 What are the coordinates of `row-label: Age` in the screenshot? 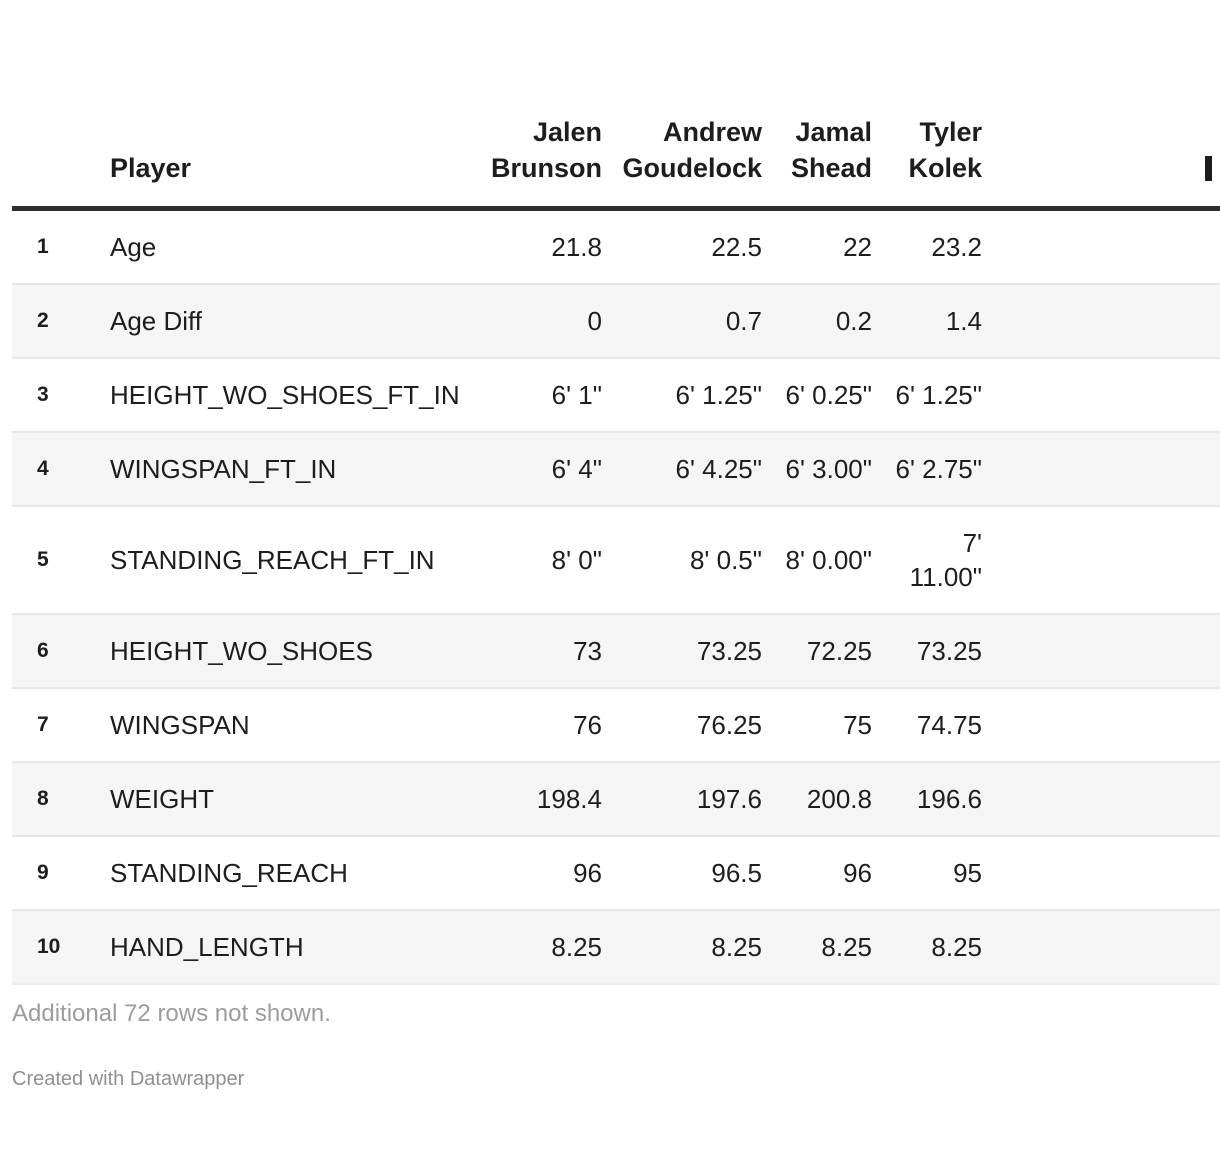 It's located at (286, 246).